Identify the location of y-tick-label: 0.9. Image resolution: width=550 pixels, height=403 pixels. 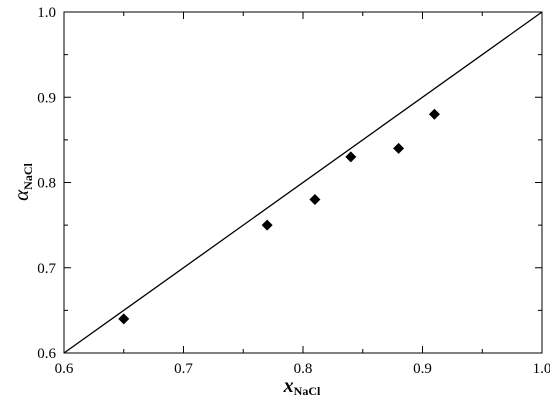
(46, 98).